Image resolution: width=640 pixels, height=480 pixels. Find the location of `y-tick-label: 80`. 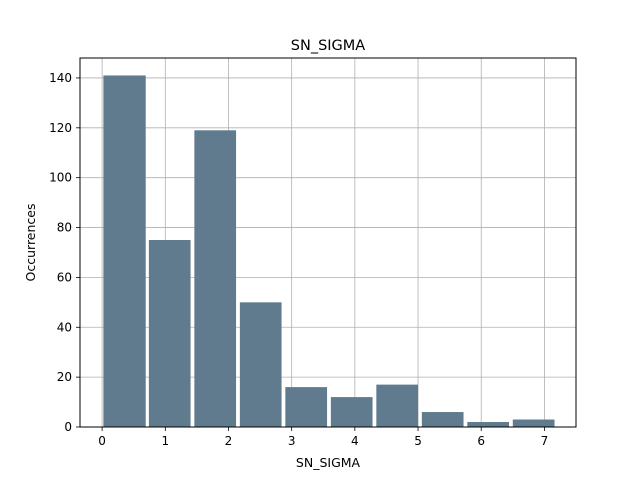

y-tick-label: 80 is located at coordinates (64, 228).